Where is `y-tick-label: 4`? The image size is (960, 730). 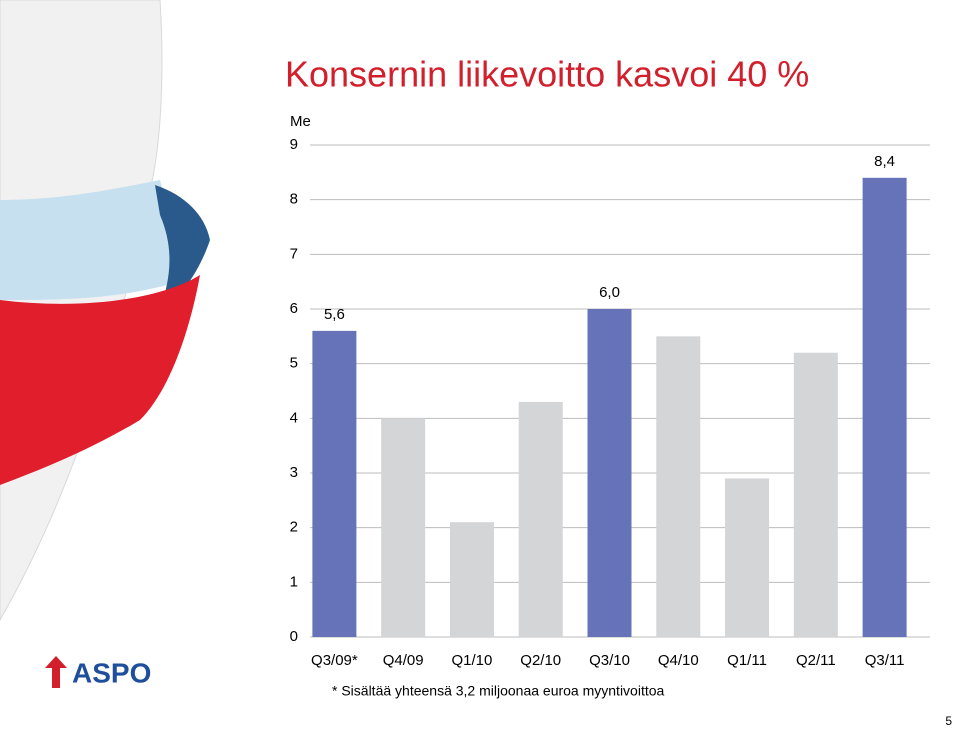 y-tick-label: 4 is located at coordinates (294, 417).